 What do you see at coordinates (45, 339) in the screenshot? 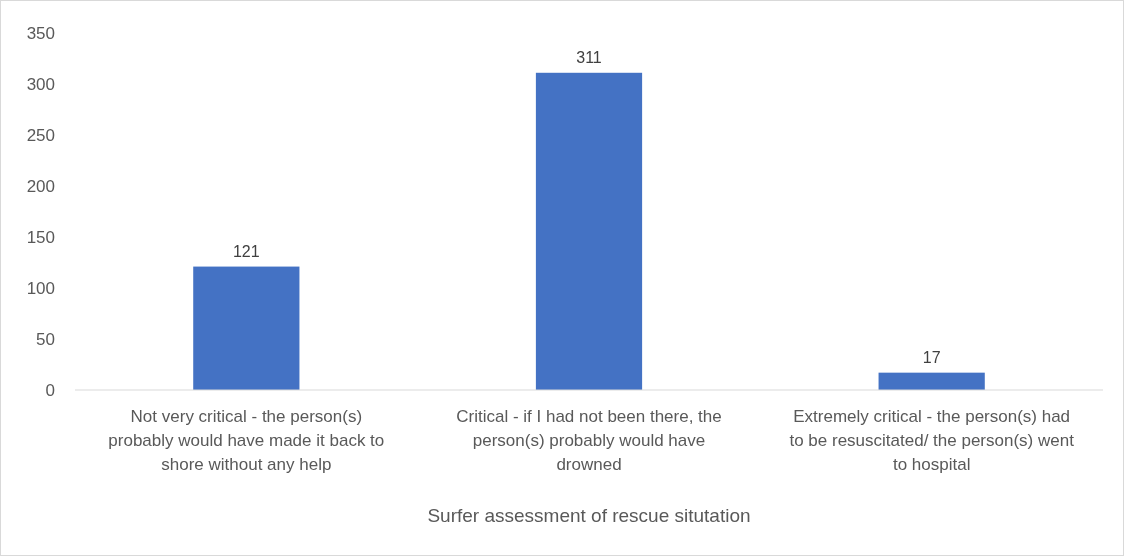
I see `y-tick-label: 50` at bounding box center [45, 339].